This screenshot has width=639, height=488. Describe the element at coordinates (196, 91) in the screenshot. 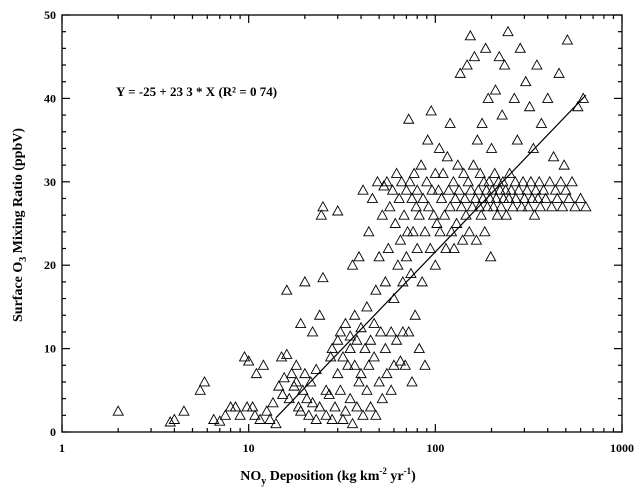

I see `regression-annotation: Y = -25 + 23 3 * X (R² = 0 74)` at that location.